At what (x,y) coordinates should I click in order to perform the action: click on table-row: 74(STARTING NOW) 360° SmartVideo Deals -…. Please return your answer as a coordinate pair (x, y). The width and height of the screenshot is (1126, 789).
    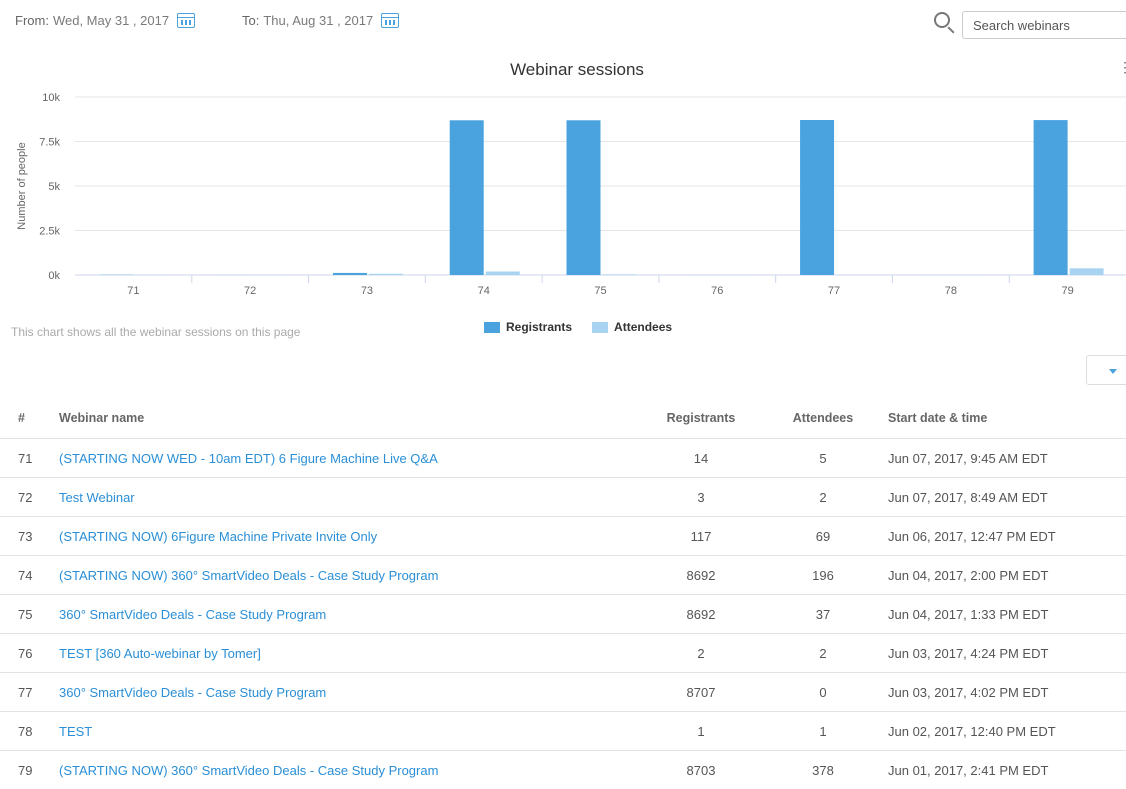
    Looking at the image, I should click on (563, 575).